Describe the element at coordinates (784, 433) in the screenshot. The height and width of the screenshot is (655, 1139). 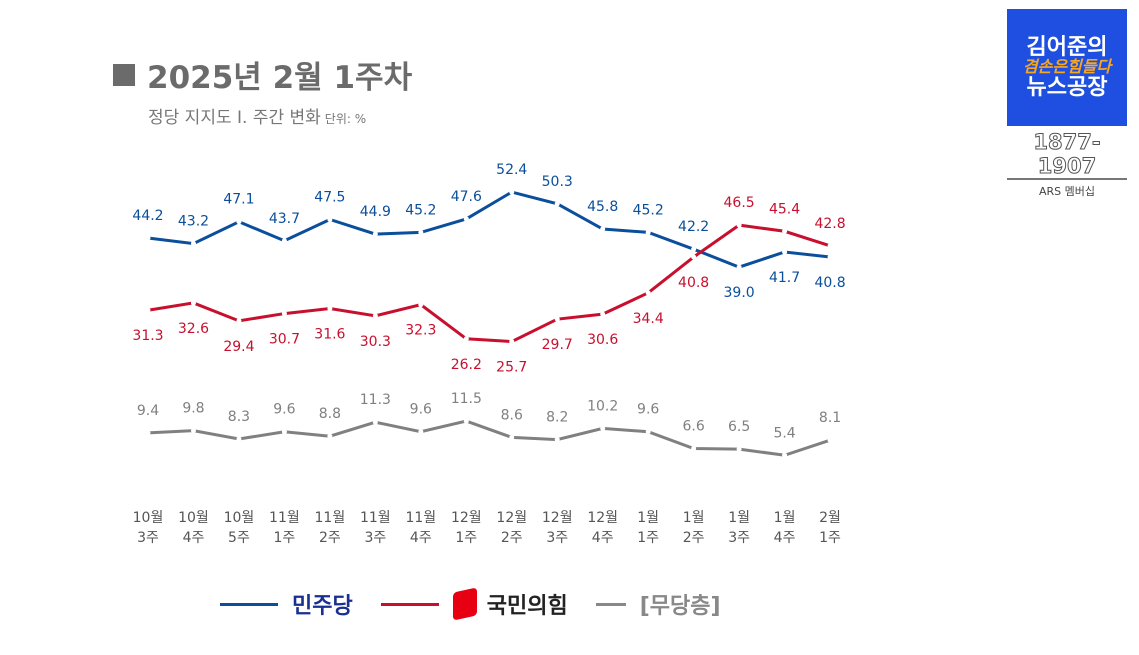
I see `data-label: 5.4` at that location.